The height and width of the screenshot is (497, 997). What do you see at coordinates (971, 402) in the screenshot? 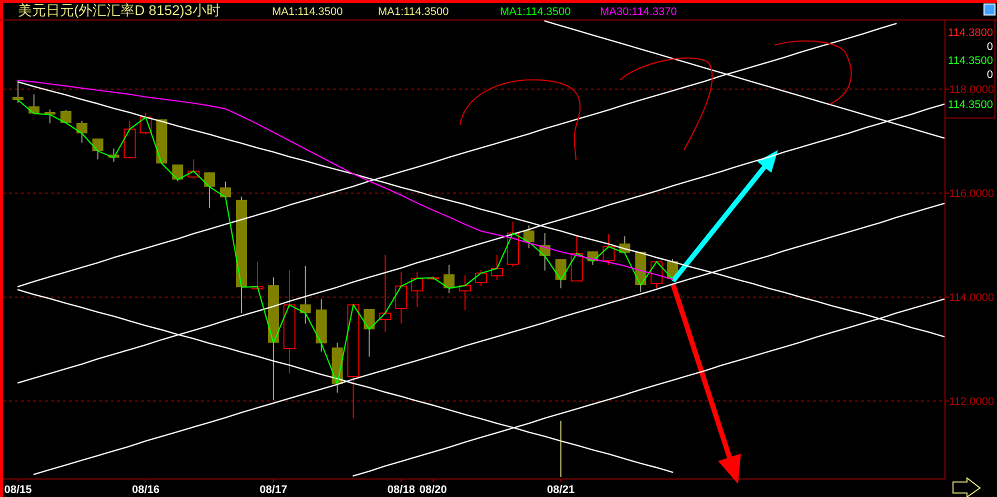
I see `y-tick-label: 112.0000` at bounding box center [971, 402].